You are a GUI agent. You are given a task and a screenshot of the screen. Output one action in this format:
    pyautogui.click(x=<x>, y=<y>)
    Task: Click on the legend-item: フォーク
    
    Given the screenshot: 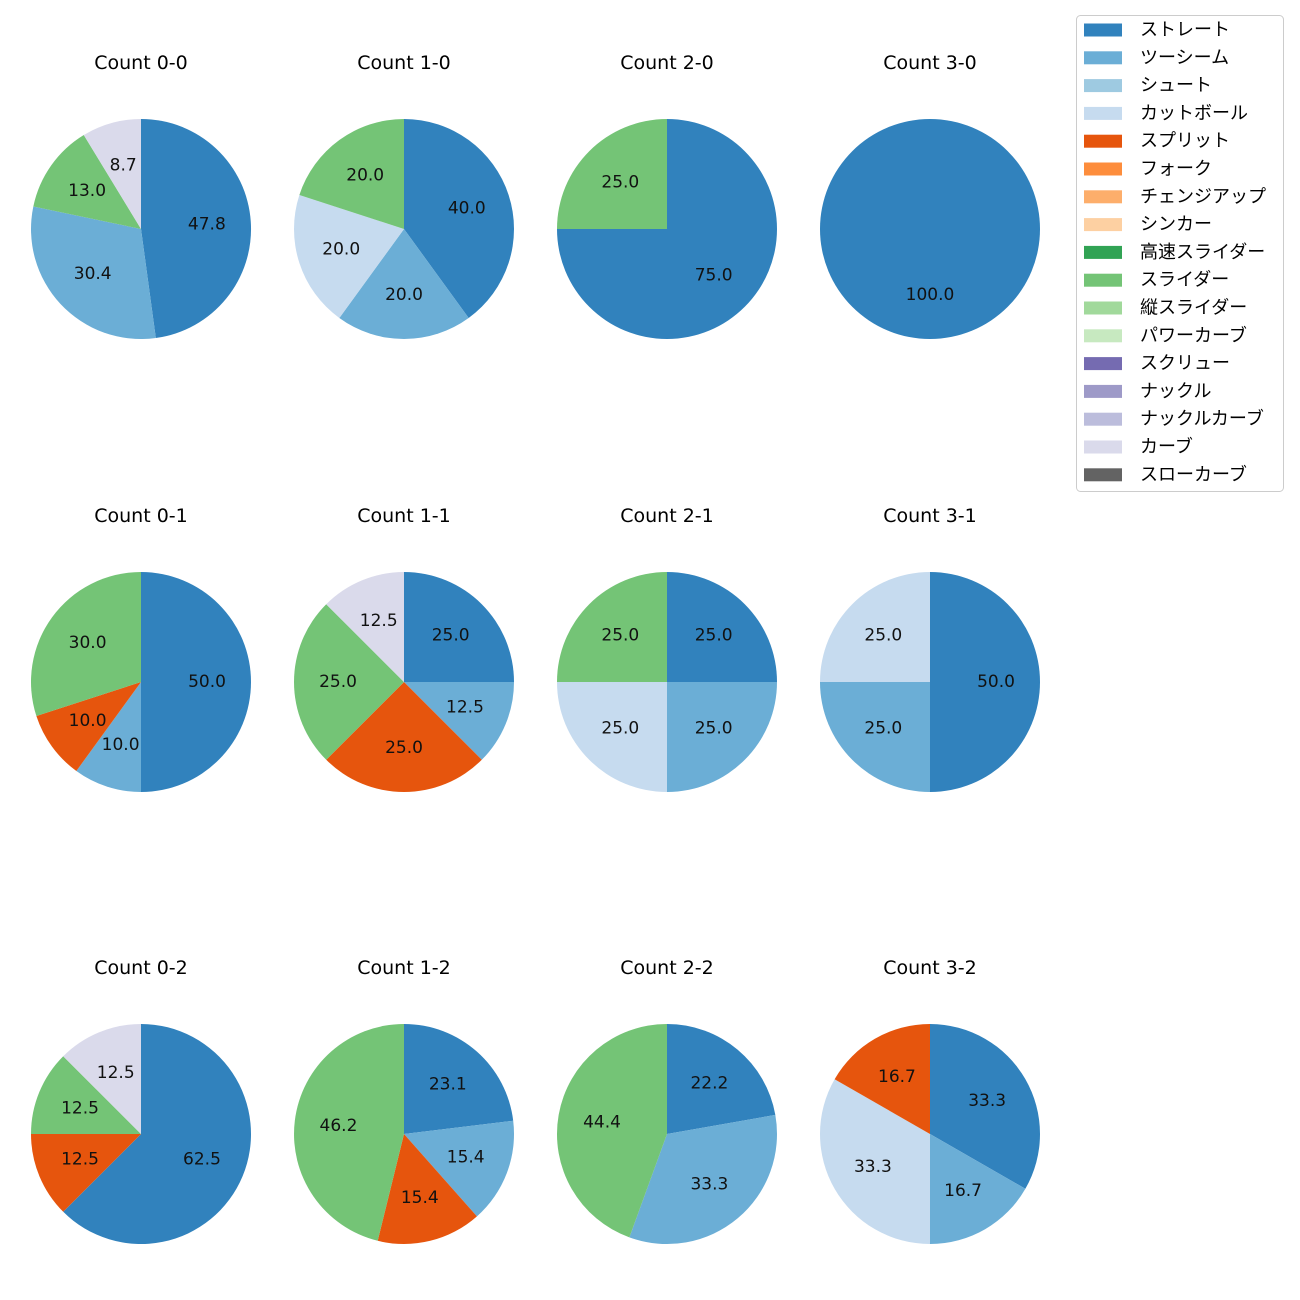 What is the action you would take?
    pyautogui.click(x=1148, y=169)
    